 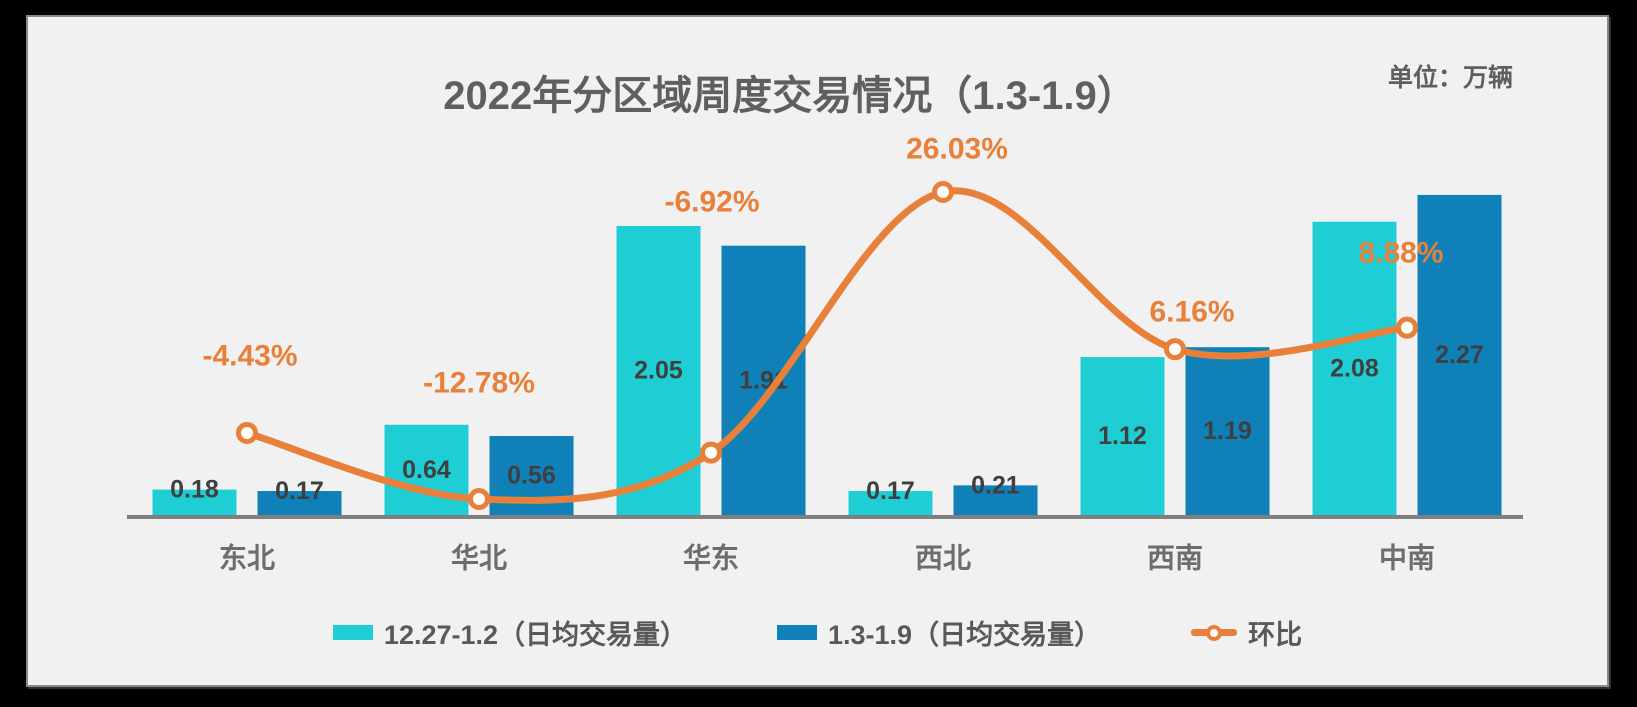 I want to click on bar-value-label: 1.12, so click(x=1122, y=436).